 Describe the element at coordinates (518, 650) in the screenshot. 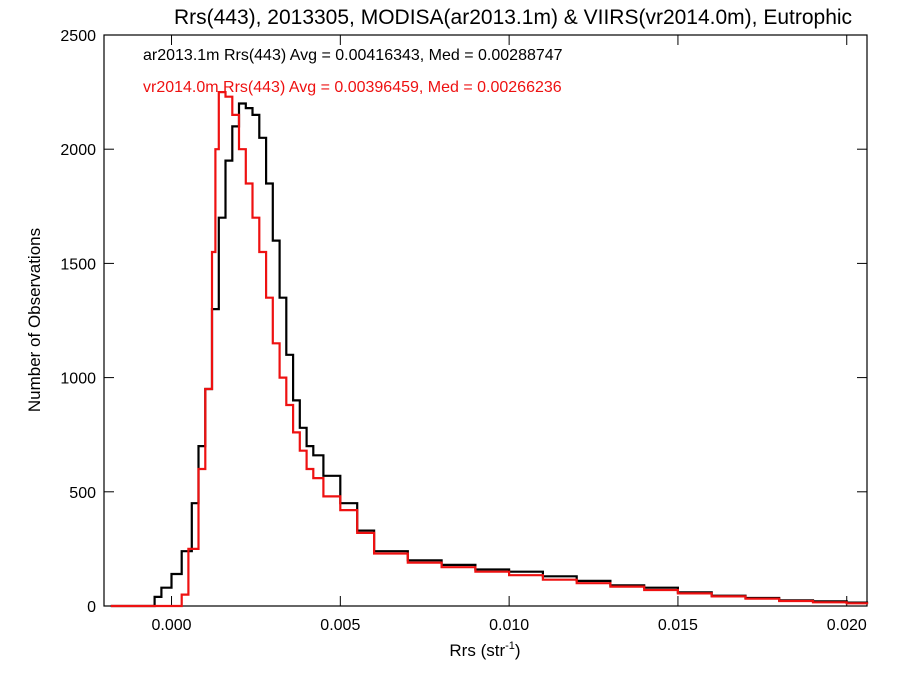

I see `x-axis-label-close: )` at that location.